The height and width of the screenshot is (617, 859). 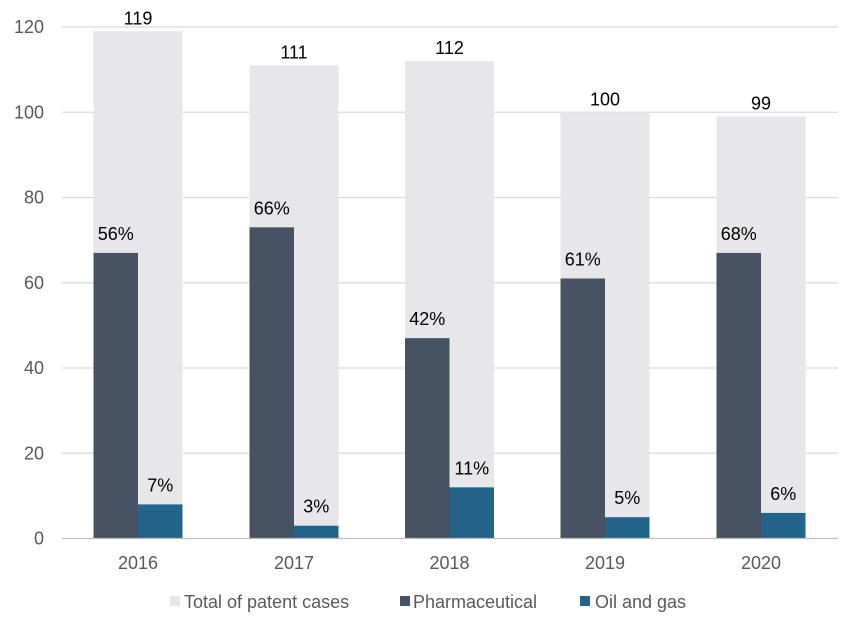 What do you see at coordinates (138, 18) in the screenshot?
I see `label-total-2016: 119` at bounding box center [138, 18].